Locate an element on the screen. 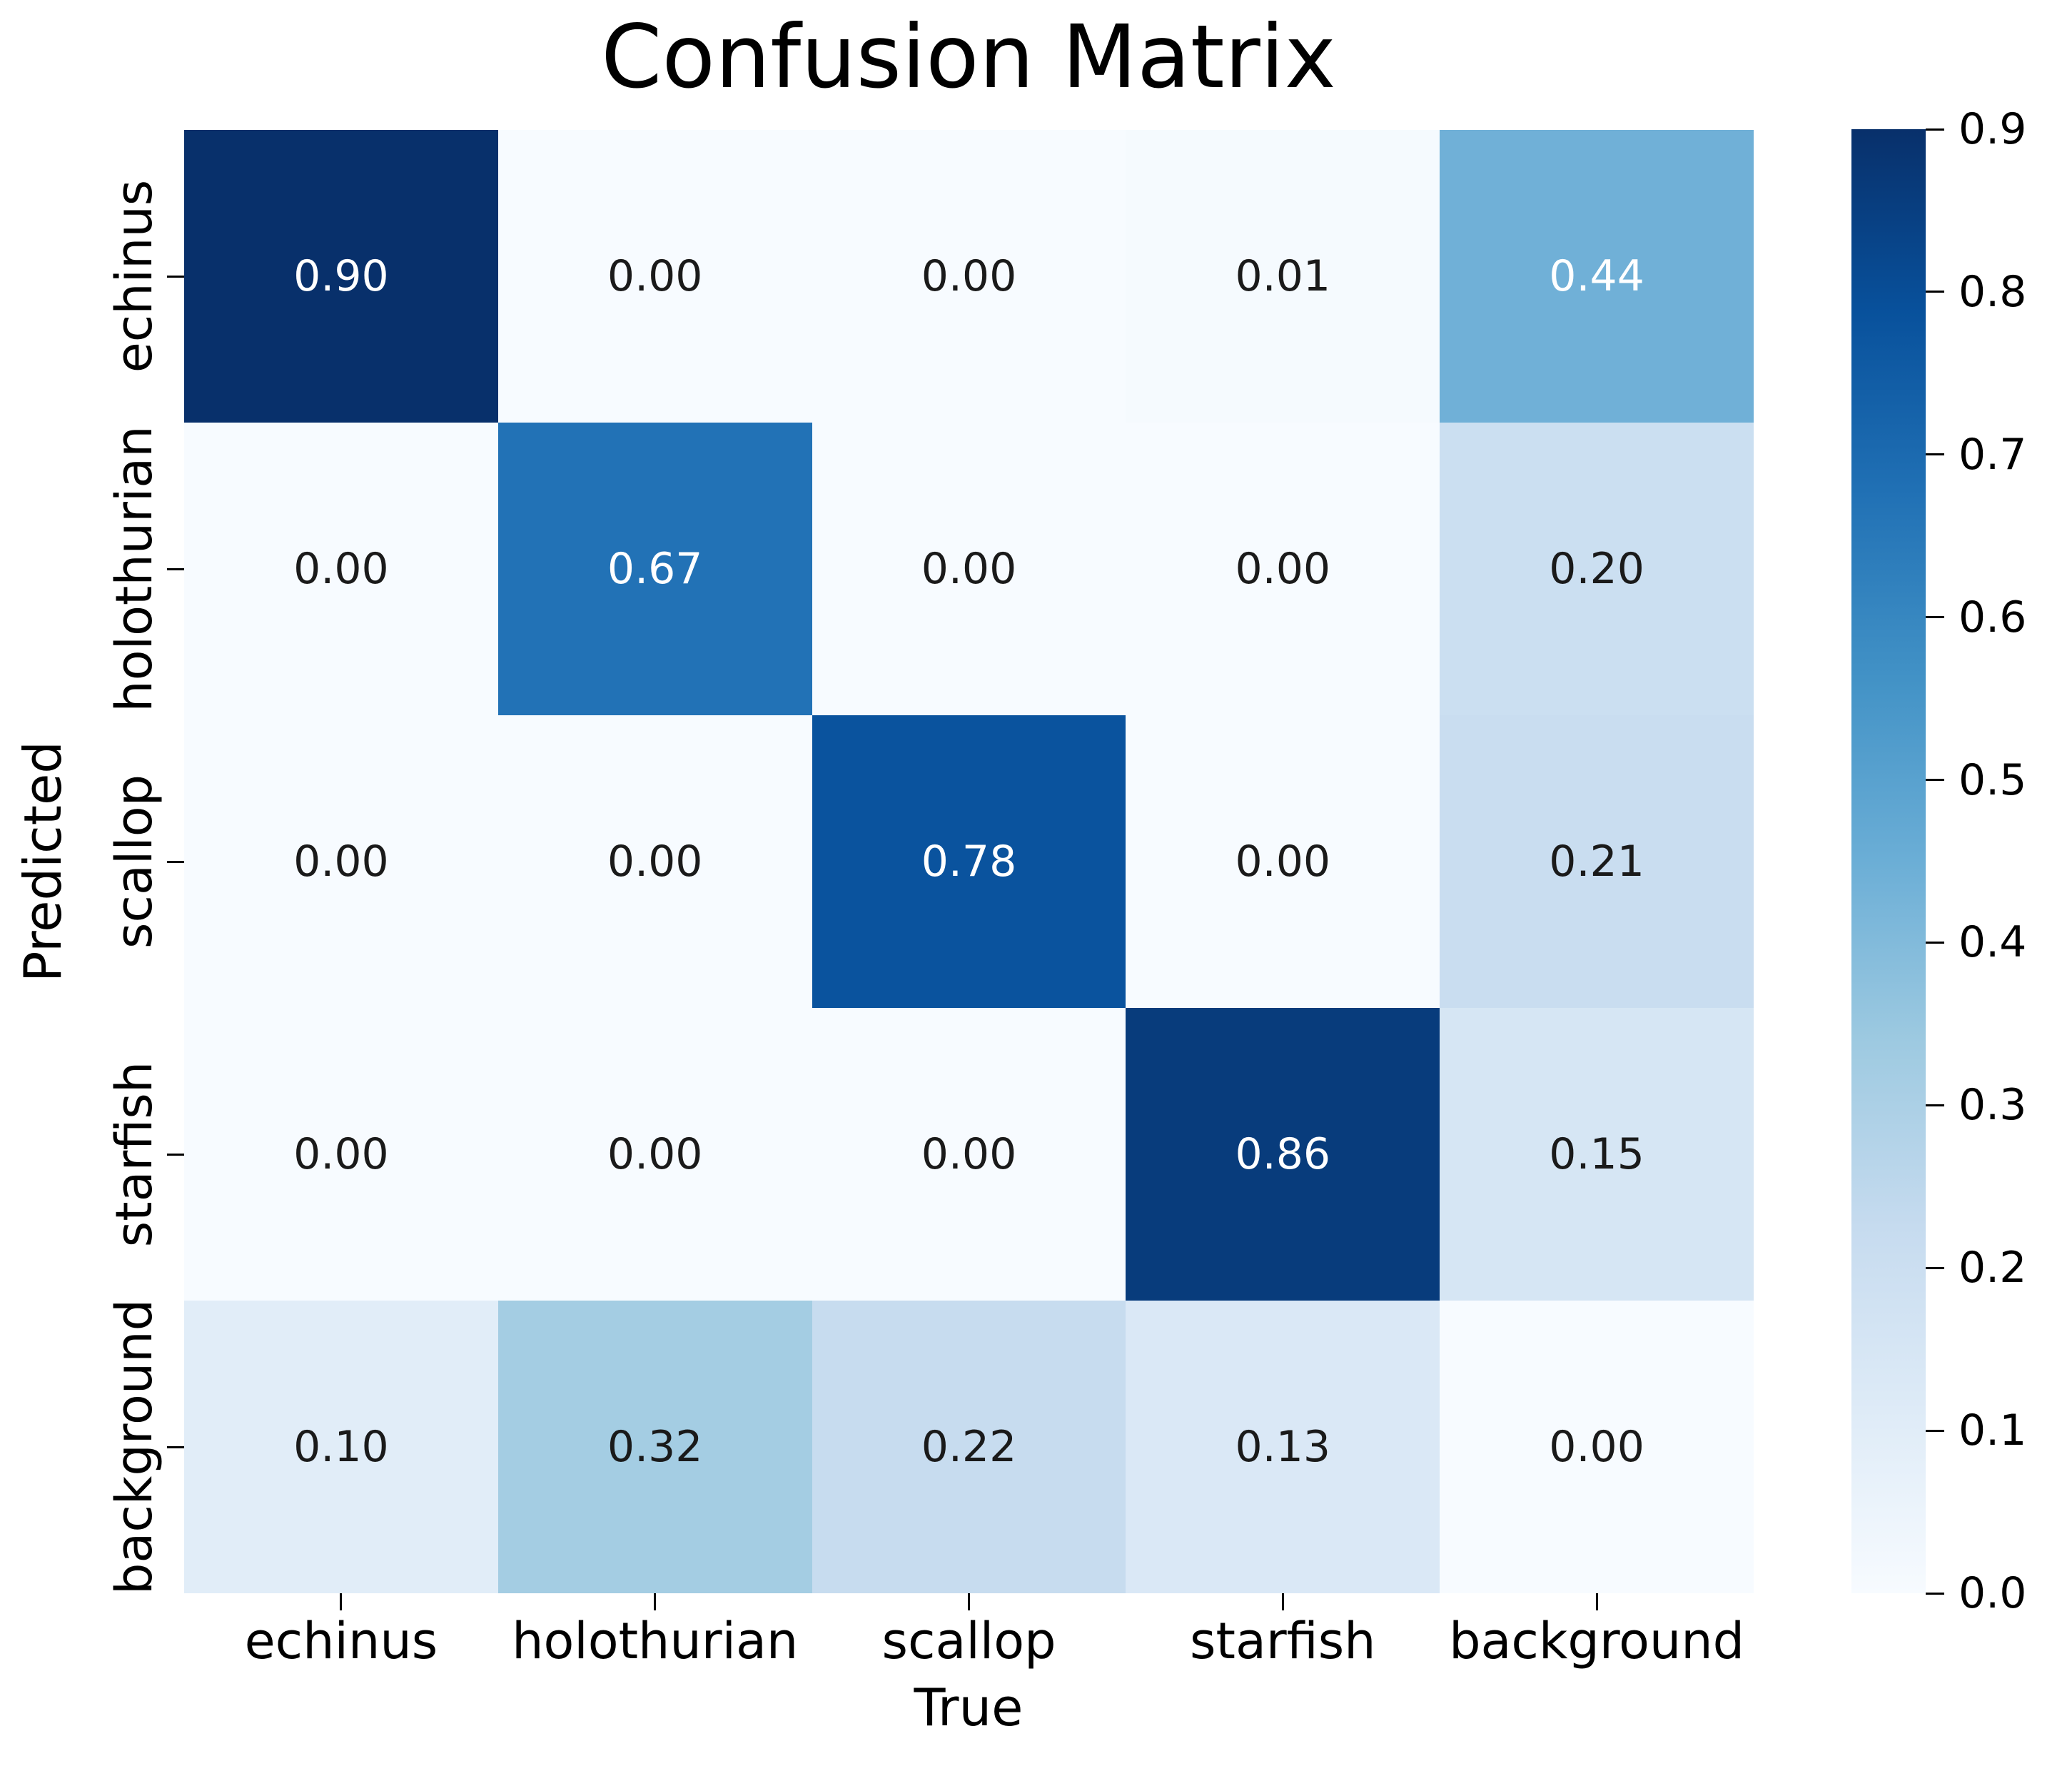 The height and width of the screenshot is (1766, 2072). matrix-cell-echinus-echinus: 0.90 is located at coordinates (341, 276).